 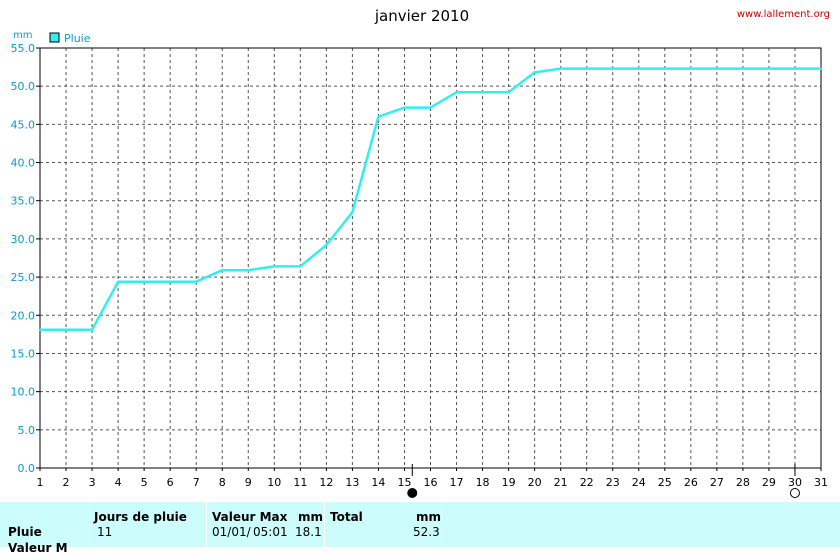 I want to click on legend-swatch, so click(x=54, y=37).